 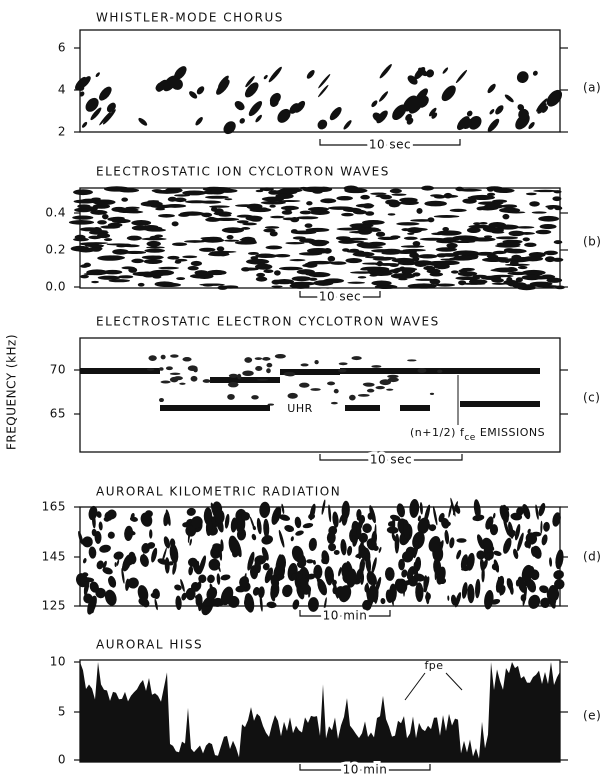 What do you see at coordinates (340, 297) in the screenshot?
I see `scale-label: 10 sec` at bounding box center [340, 297].